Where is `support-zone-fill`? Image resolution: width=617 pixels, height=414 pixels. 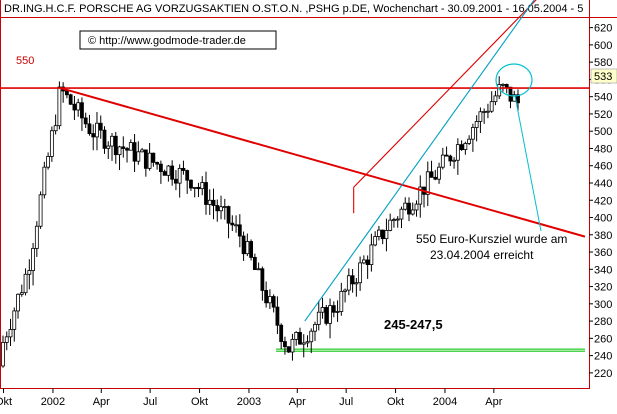
support-zone-fill is located at coordinates (430, 350).